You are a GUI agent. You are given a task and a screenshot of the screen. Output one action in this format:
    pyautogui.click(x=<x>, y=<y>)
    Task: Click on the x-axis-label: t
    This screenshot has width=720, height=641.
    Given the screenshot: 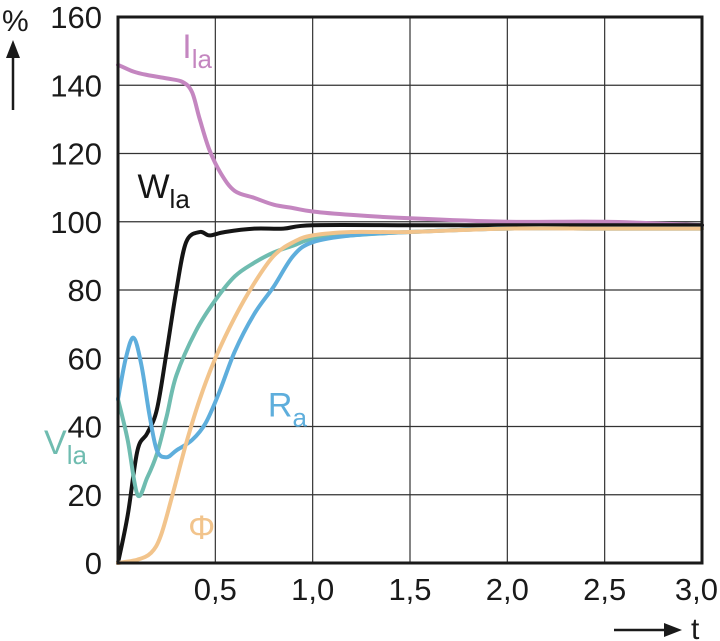 What is the action you would take?
    pyautogui.click(x=695, y=627)
    